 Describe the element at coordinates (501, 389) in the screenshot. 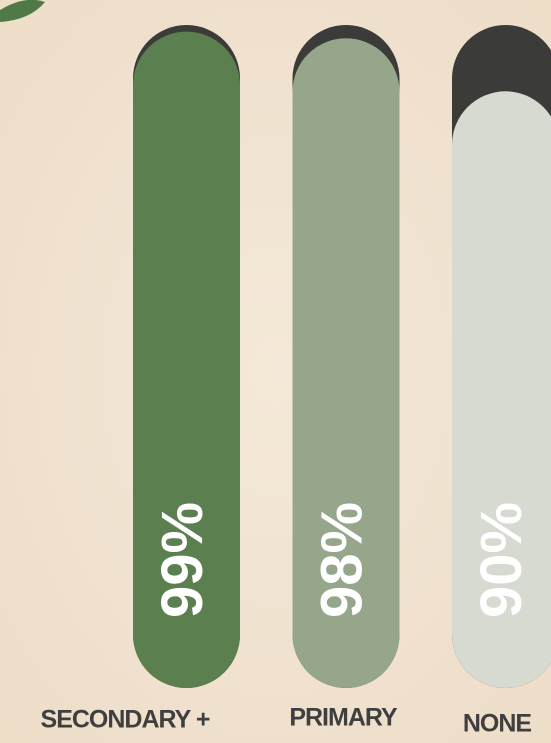

I see `bar` at that location.